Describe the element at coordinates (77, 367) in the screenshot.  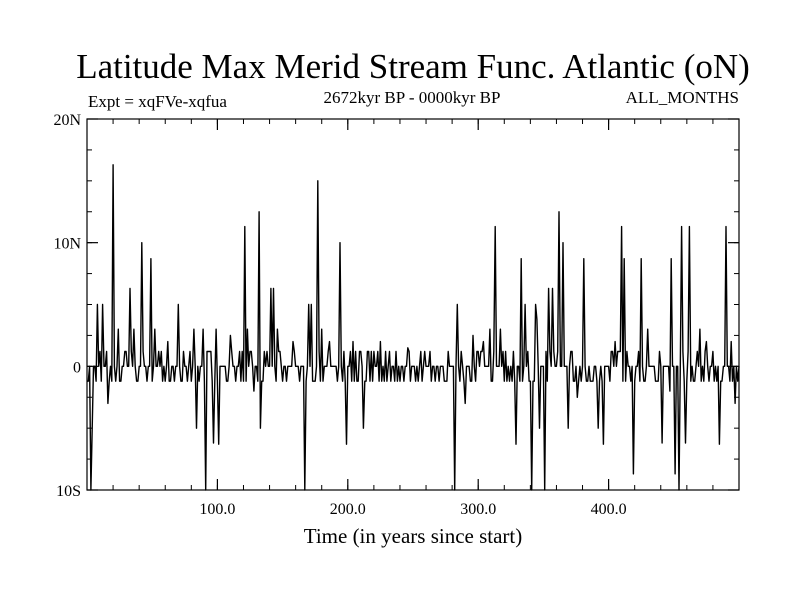
I see `y-tick-label: 0` at that location.